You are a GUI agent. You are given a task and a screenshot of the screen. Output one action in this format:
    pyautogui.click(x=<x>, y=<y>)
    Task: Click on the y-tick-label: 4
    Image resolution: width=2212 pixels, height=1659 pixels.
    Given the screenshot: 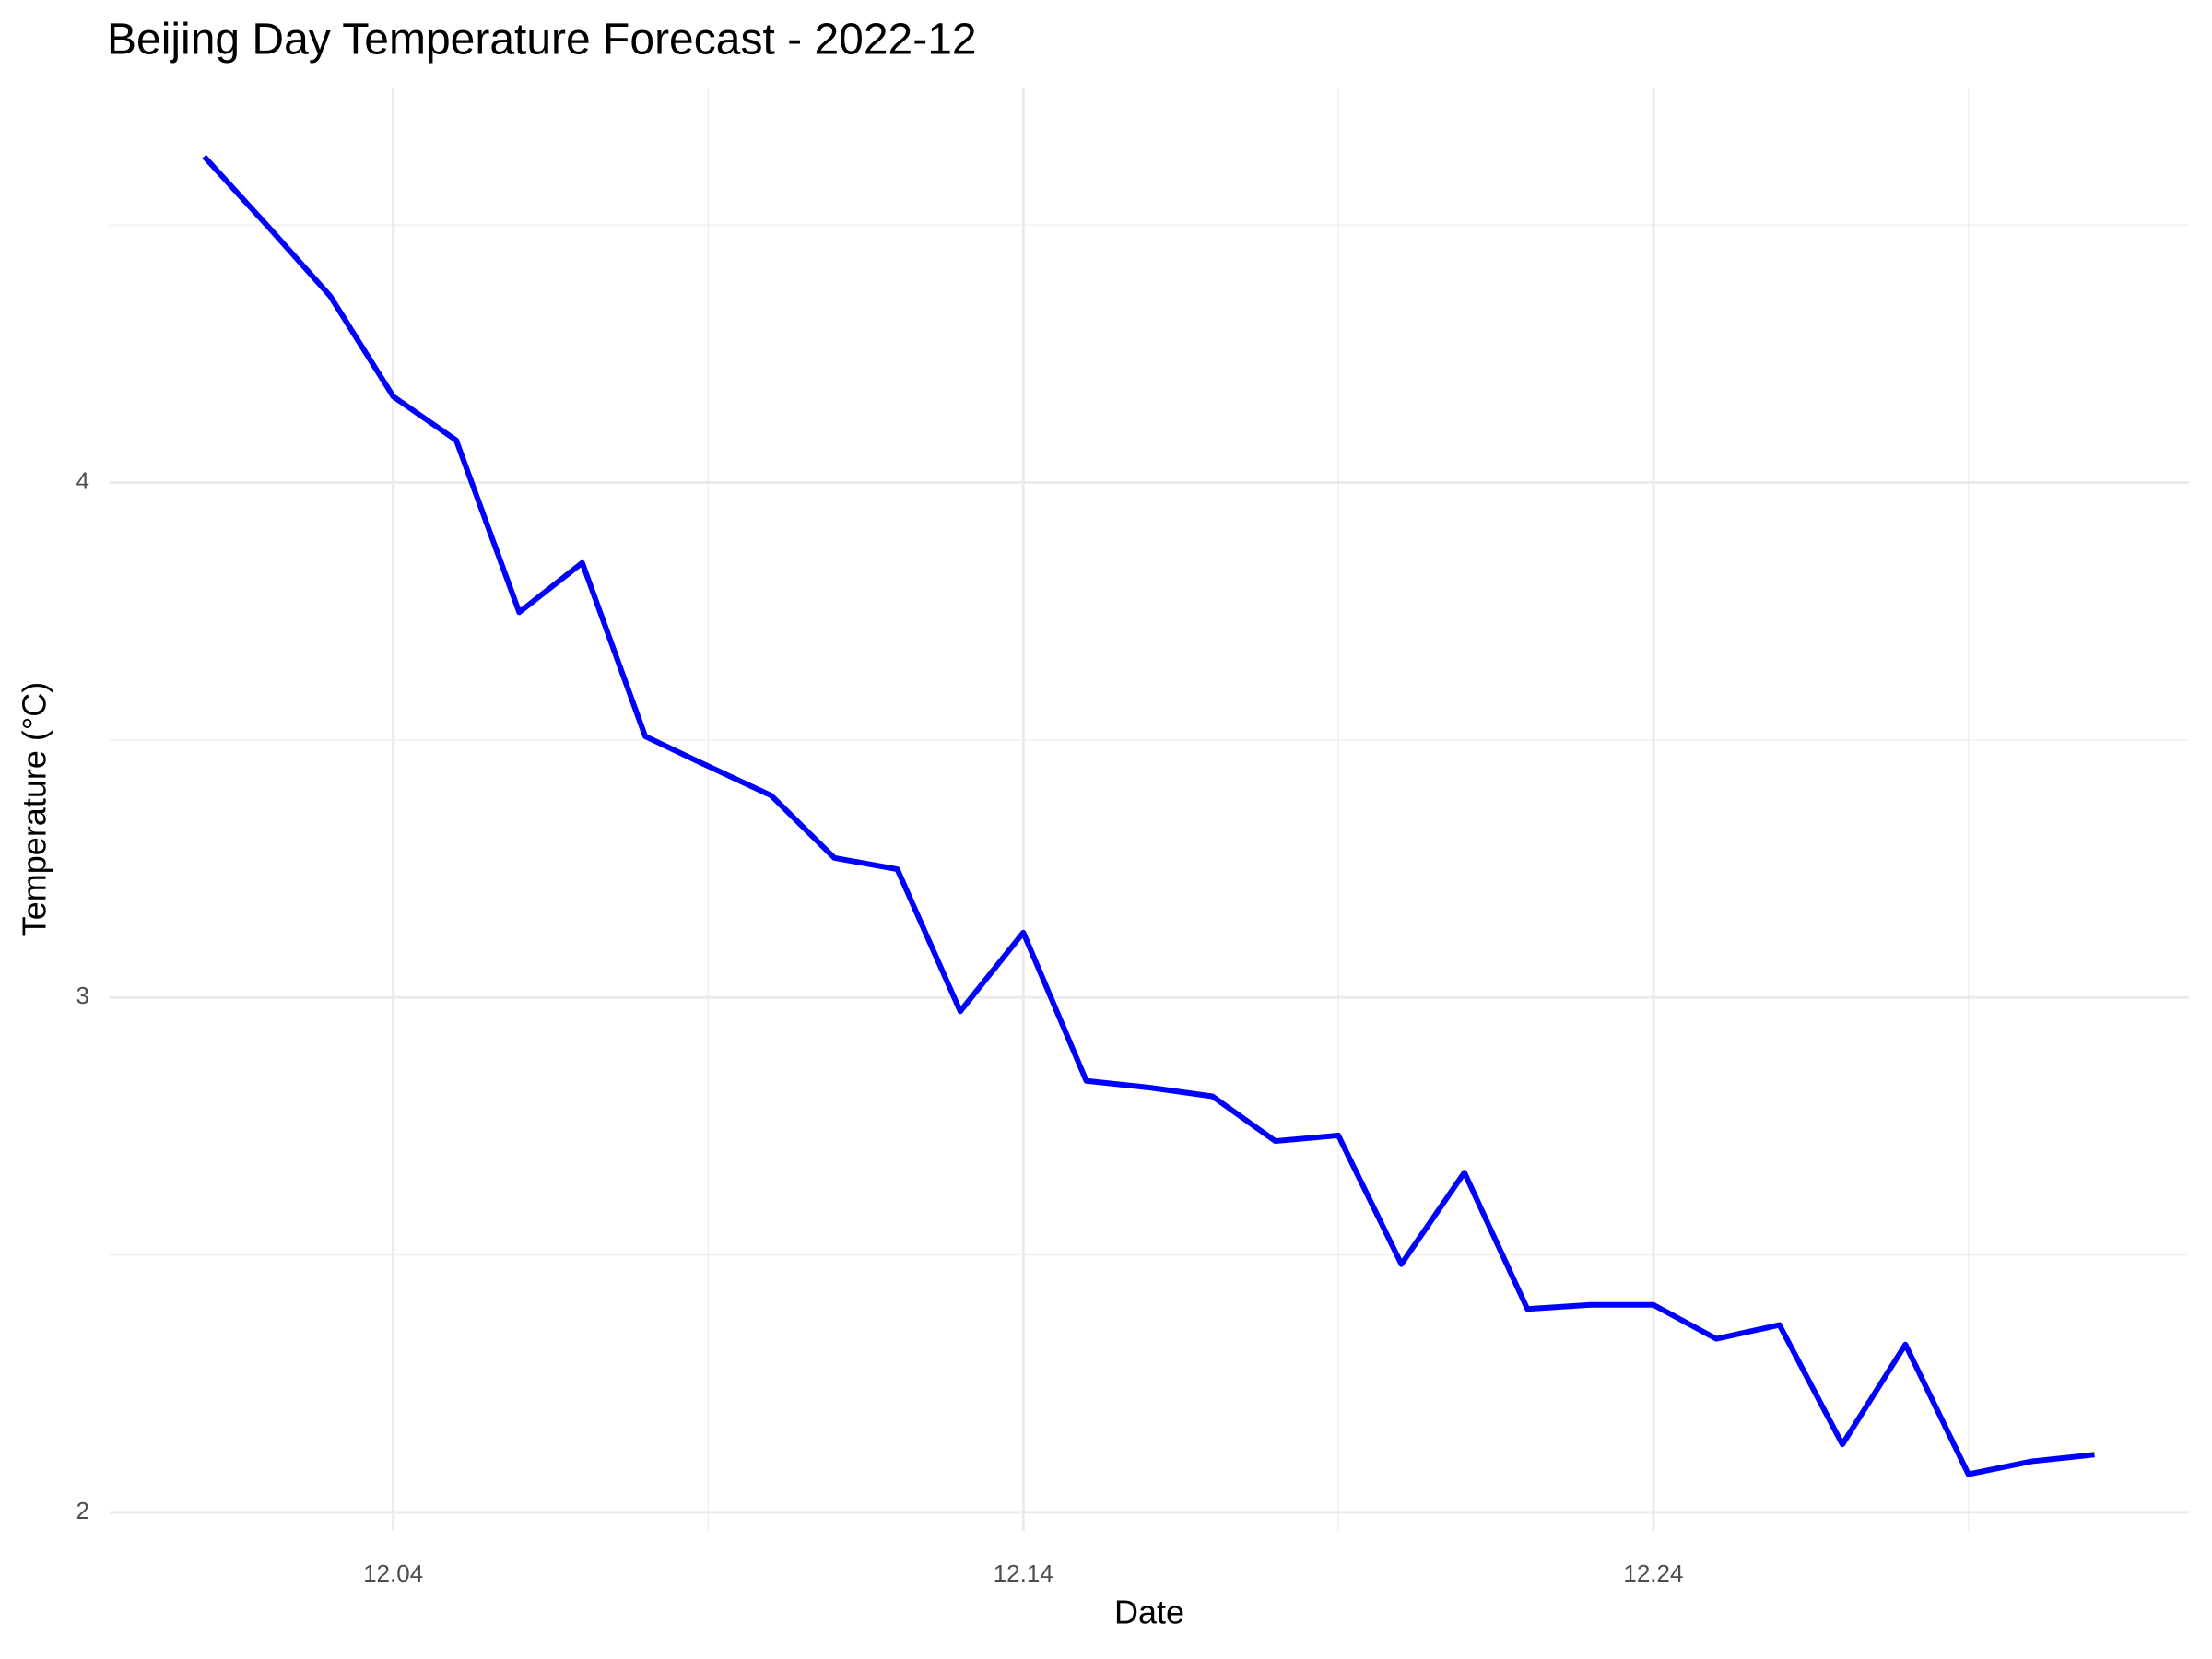 What is the action you would take?
    pyautogui.click(x=82, y=480)
    